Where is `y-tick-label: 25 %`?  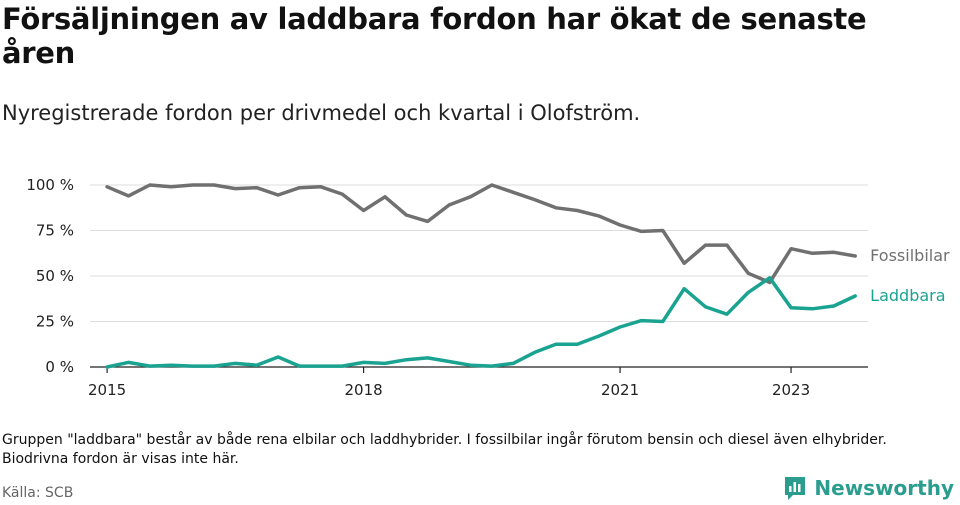 y-tick-label: 25 % is located at coordinates (55, 322).